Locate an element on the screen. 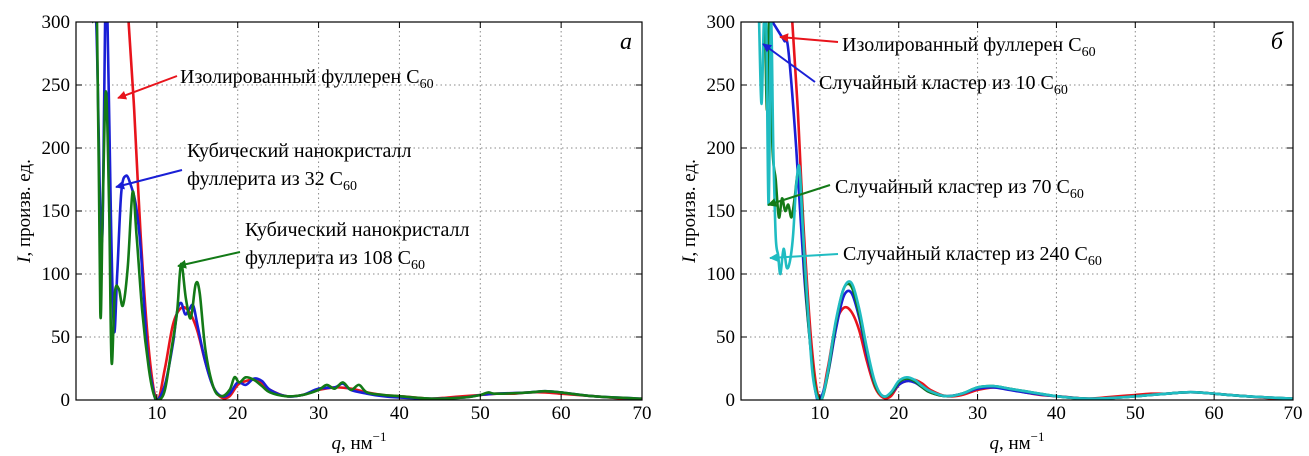 This screenshot has height=456, width=1309. panel-label: а is located at coordinates (626, 42).